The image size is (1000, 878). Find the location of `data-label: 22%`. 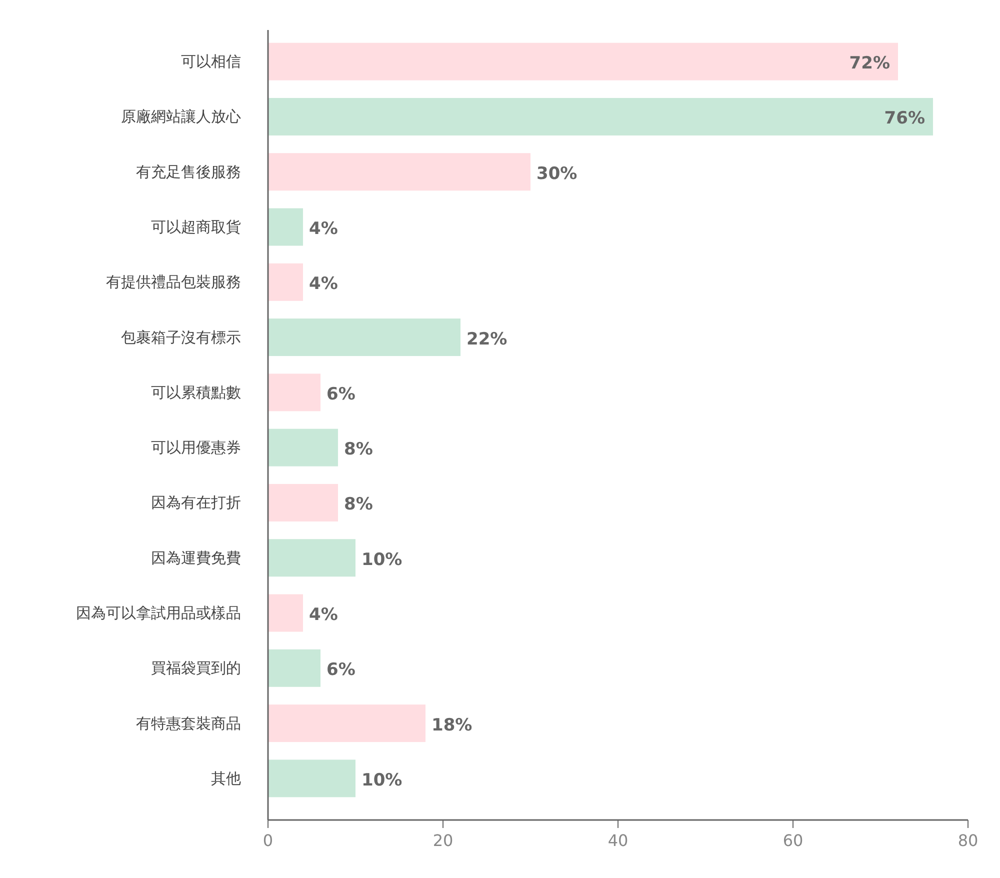

data-label: 22% is located at coordinates (487, 339).